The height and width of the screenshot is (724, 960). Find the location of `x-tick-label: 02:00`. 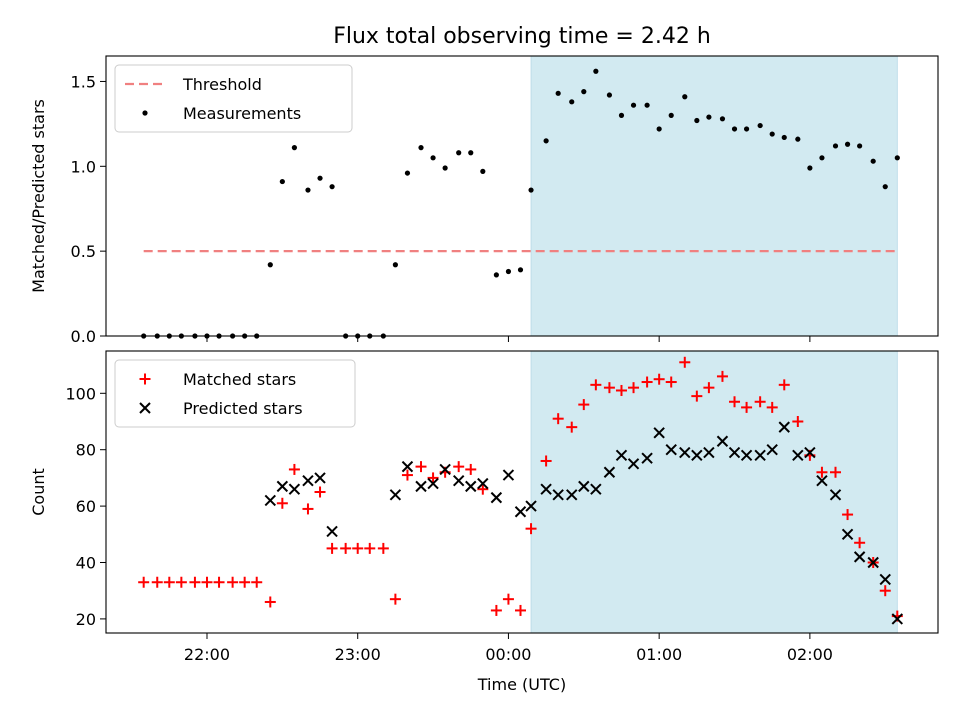

x-tick-label: 02:00 is located at coordinates (810, 654).